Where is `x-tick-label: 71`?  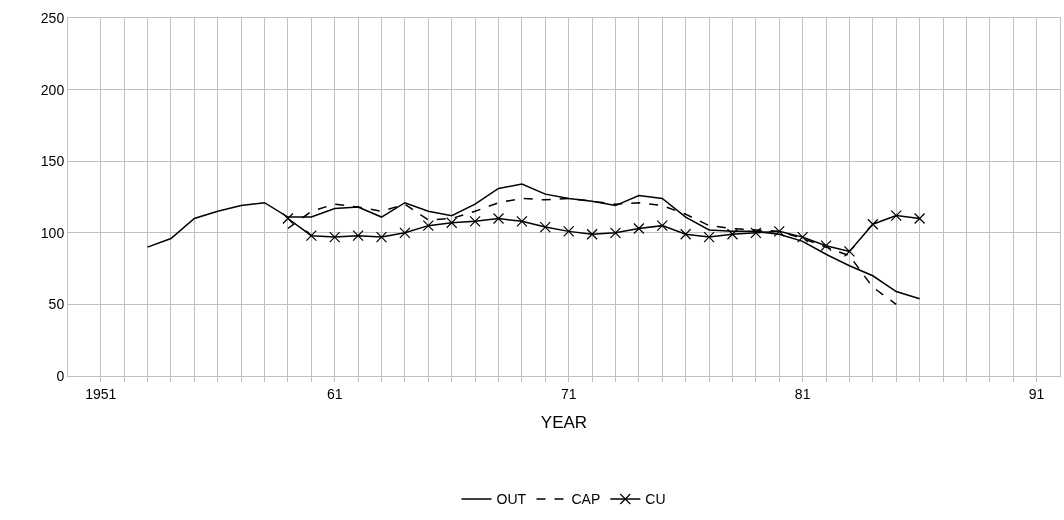
x-tick-label: 71 is located at coordinates (568, 393).